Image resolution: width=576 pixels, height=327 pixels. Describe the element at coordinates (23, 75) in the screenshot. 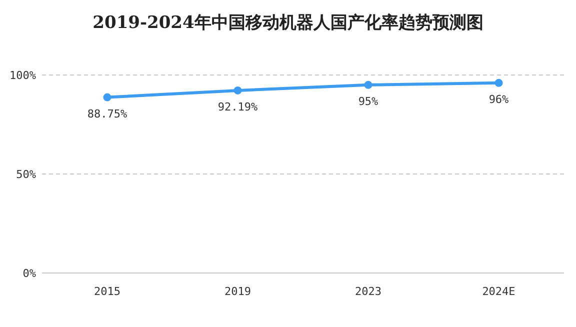

I see `y-tick-label: 100%` at that location.